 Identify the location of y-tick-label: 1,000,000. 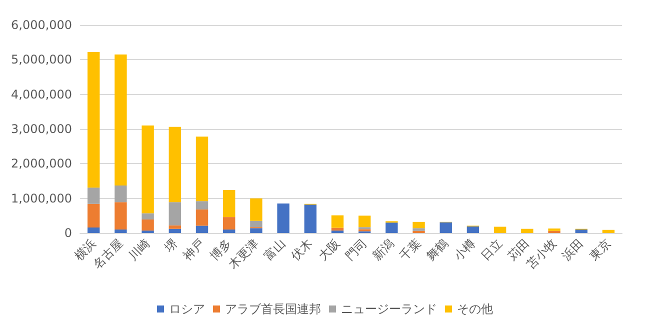
(41, 198).